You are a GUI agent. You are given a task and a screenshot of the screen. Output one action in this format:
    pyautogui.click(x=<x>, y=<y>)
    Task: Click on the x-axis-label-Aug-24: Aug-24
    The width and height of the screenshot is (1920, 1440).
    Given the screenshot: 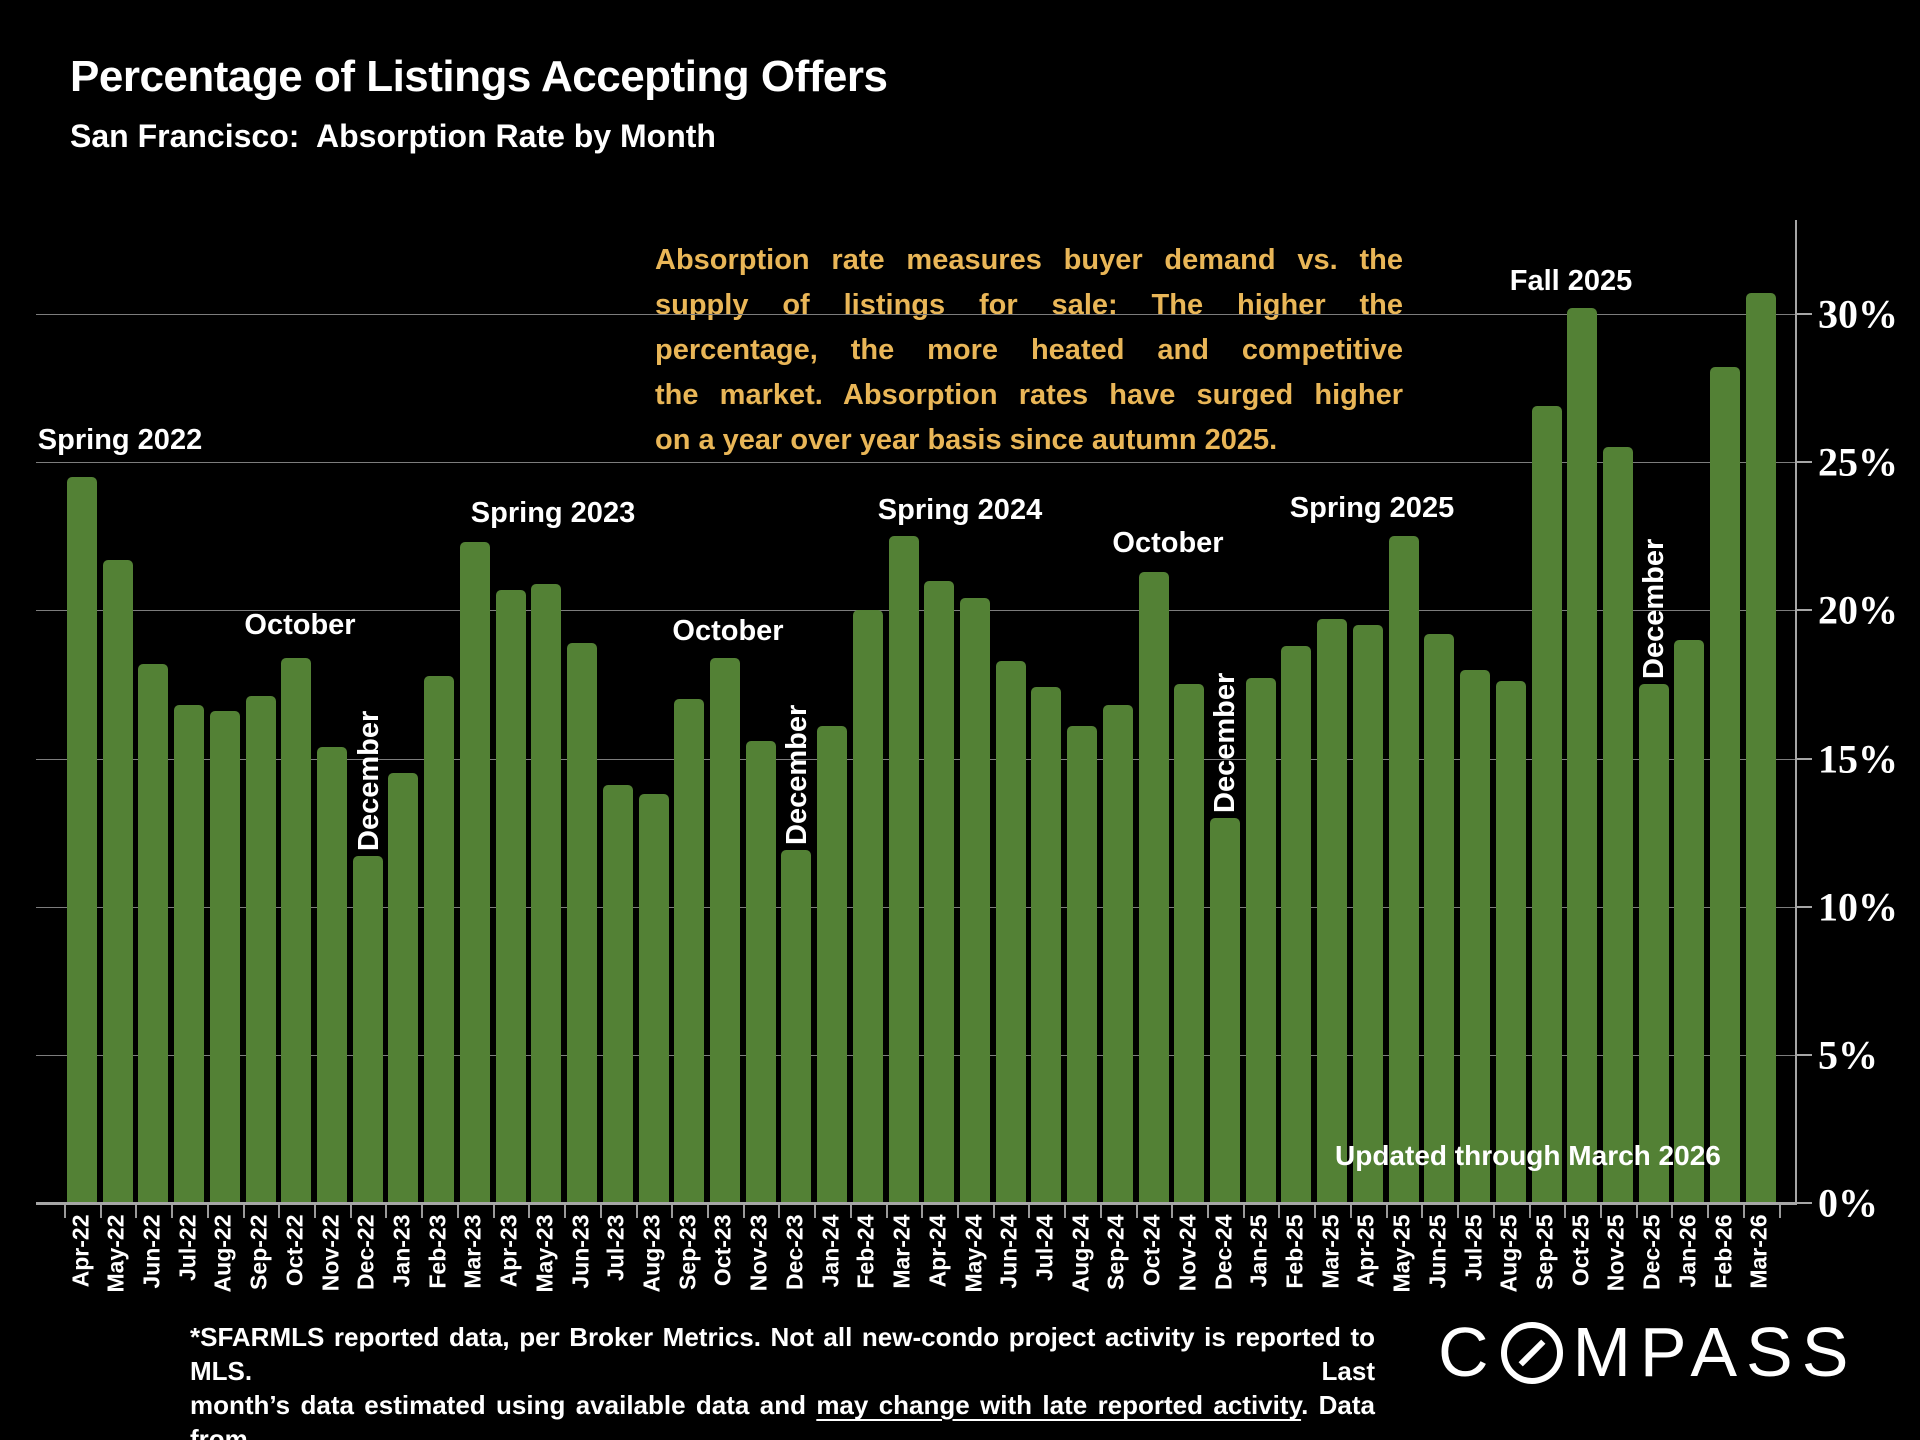 What is the action you would take?
    pyautogui.click(x=1080, y=1253)
    